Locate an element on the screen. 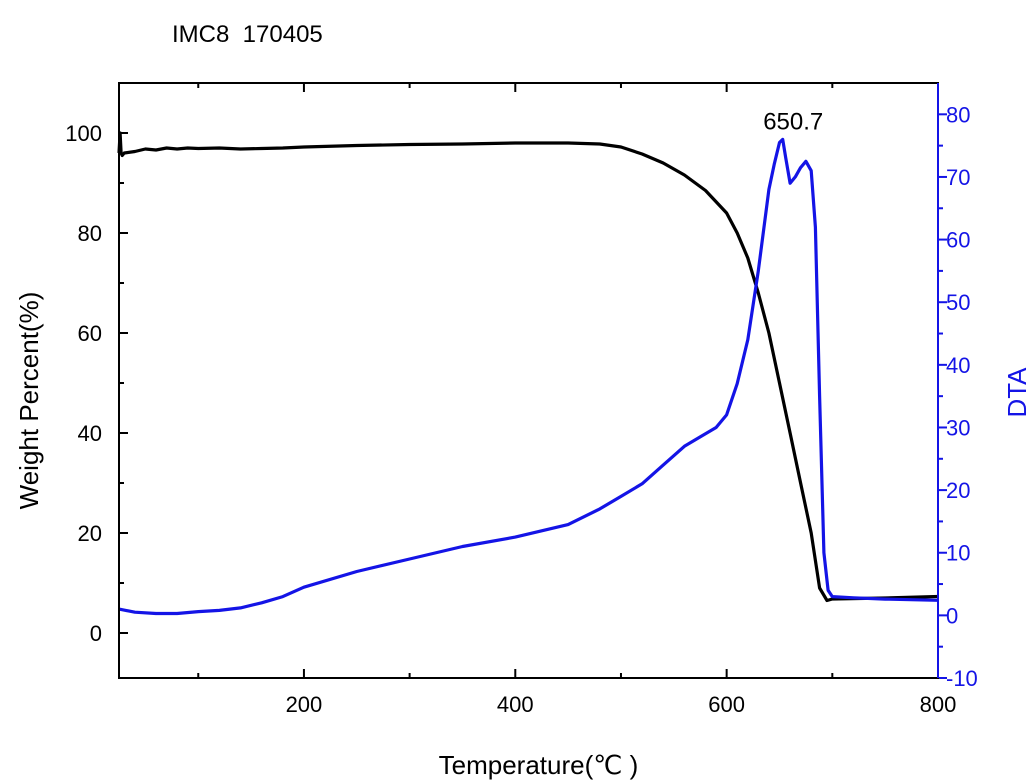  y-left-tick-label: 80 is located at coordinates (90, 233).